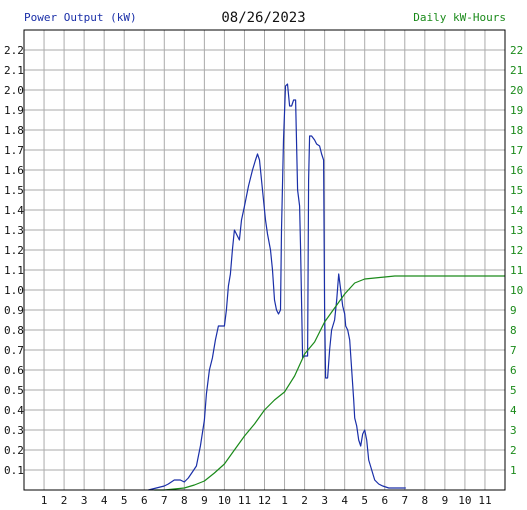  What do you see at coordinates (14, 350) in the screenshot?
I see `left-tick-label: 0.7` at bounding box center [14, 350].